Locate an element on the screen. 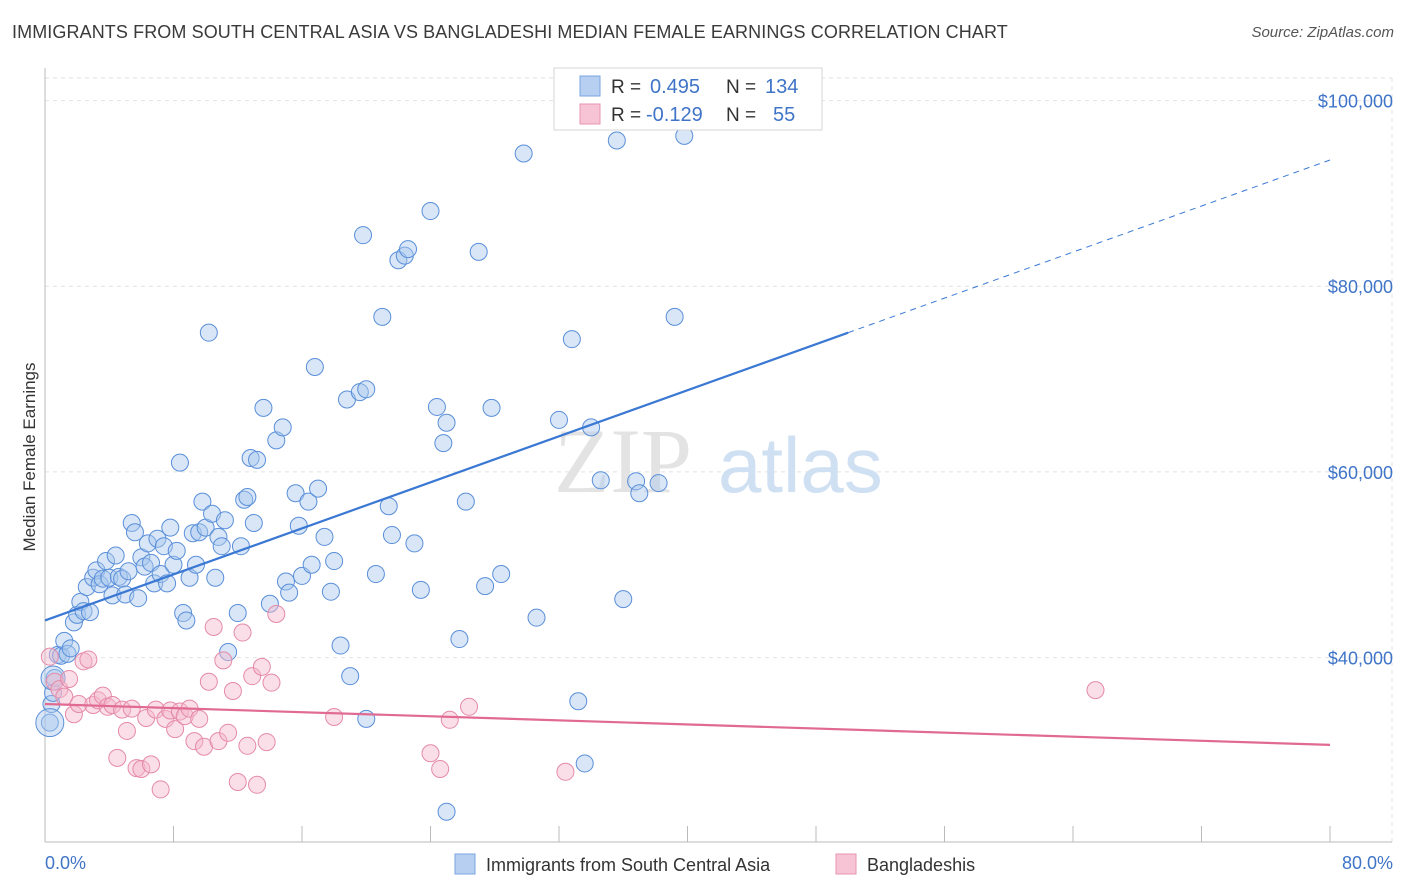  bottom-legend-swatch-pink is located at coordinates (846, 864).